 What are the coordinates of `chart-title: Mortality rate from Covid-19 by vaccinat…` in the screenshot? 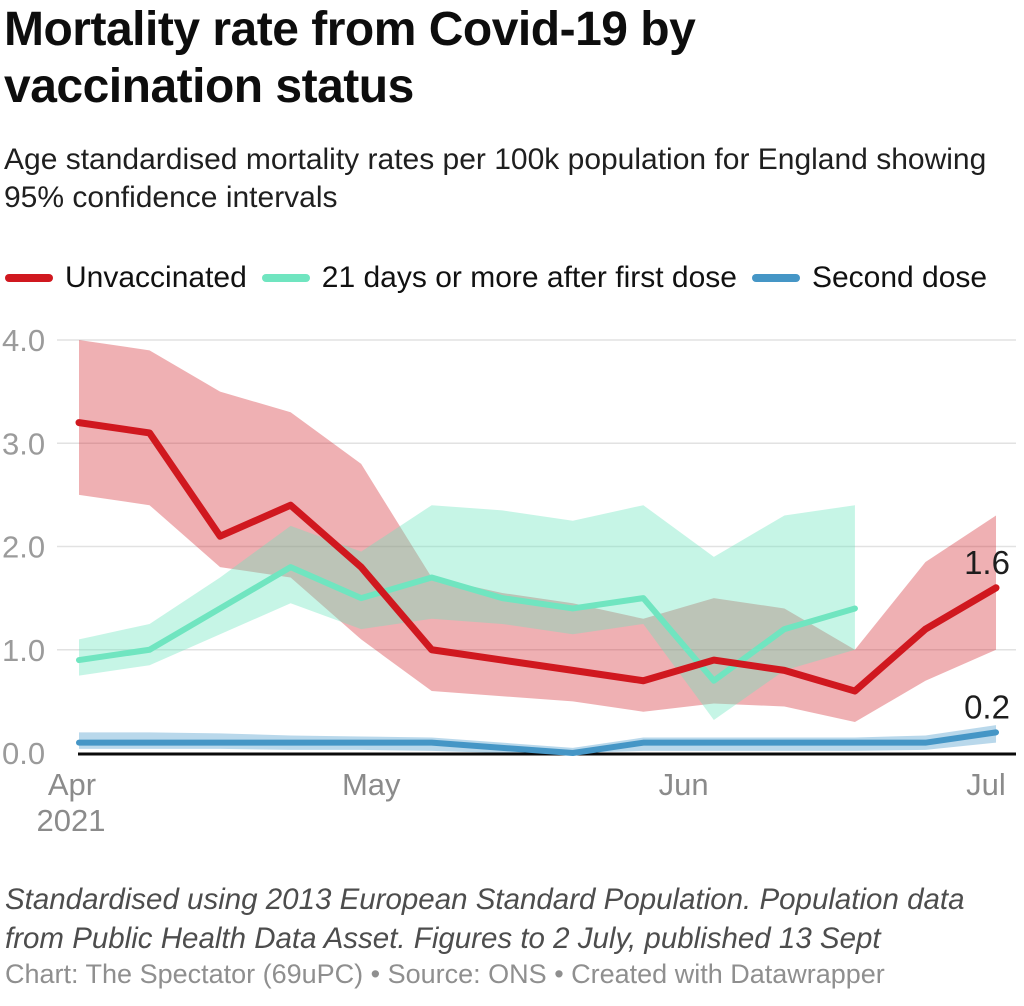 It's located at (350, 58).